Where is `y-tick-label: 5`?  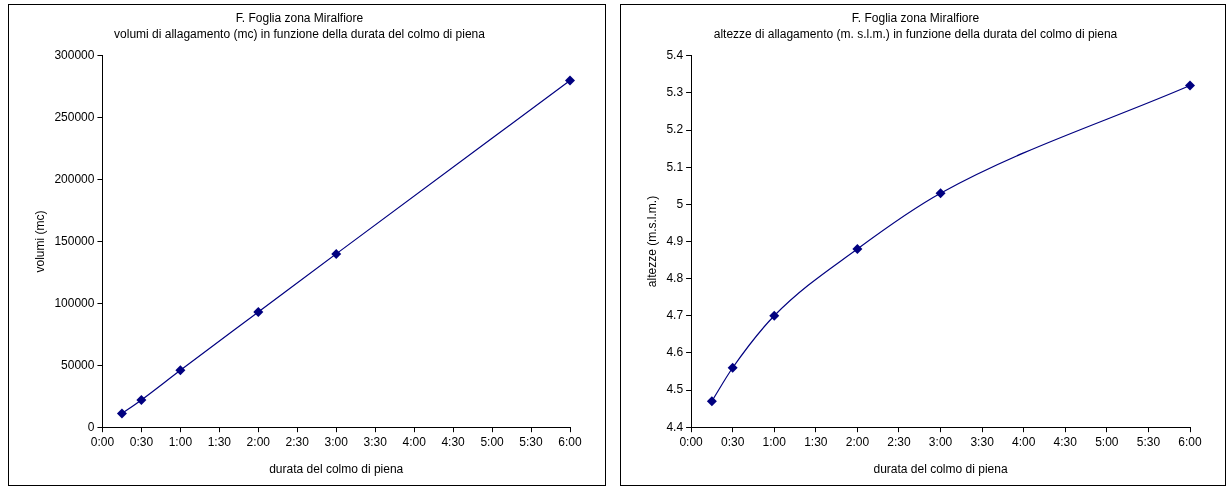
y-tick-label: 5 is located at coordinates (680, 203).